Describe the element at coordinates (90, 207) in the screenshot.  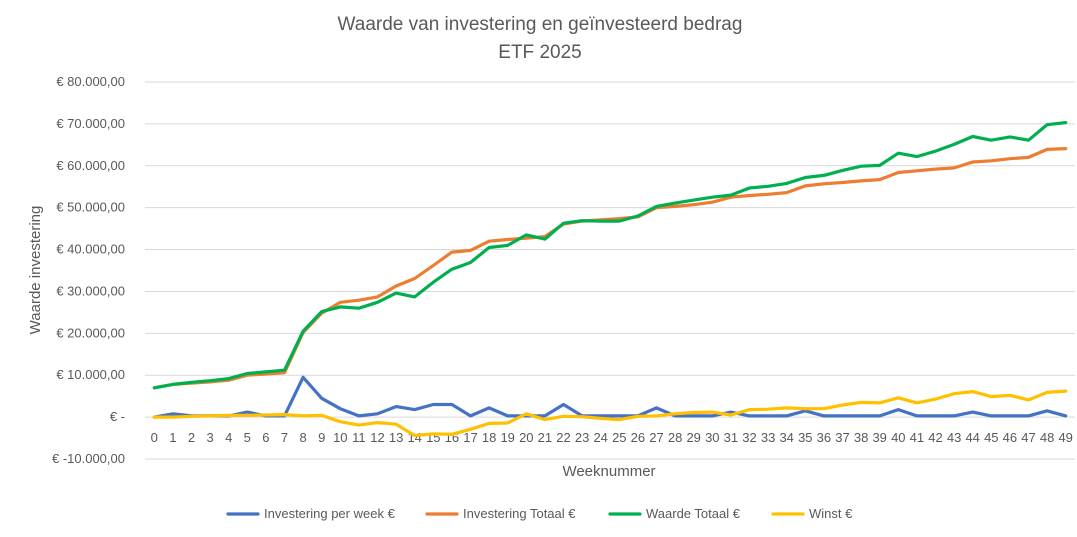
I see `y-tick-label: € 50.000,00` at that location.